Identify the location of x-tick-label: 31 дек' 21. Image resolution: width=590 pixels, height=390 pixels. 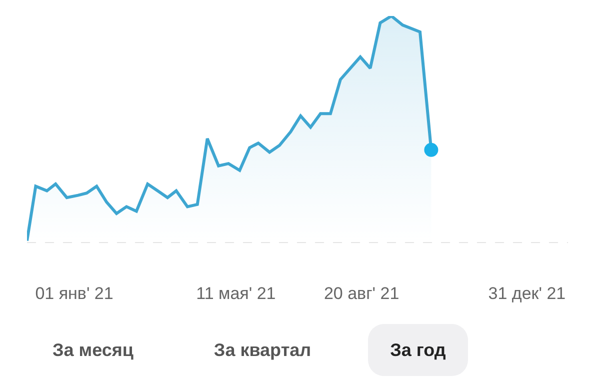
(527, 293).